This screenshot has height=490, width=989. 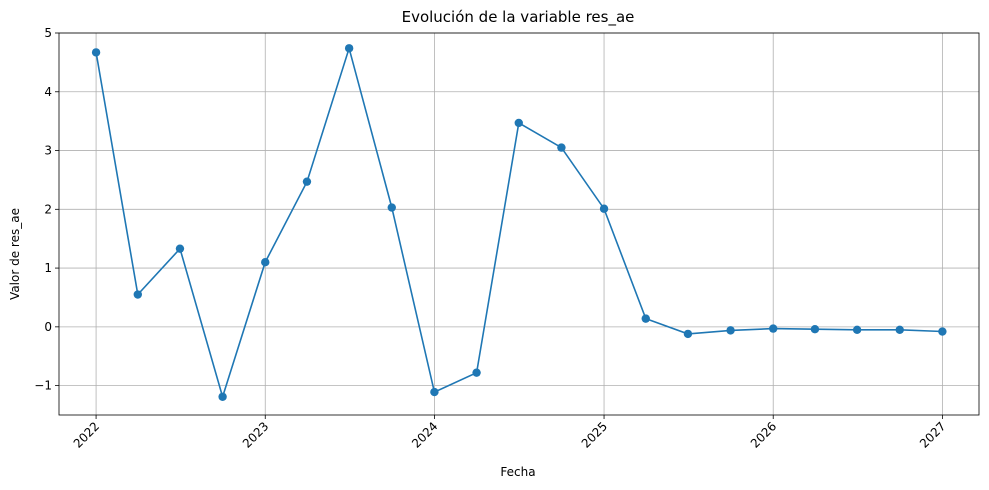 What do you see at coordinates (48, 151) in the screenshot?
I see `y-tick-label: 3` at bounding box center [48, 151].